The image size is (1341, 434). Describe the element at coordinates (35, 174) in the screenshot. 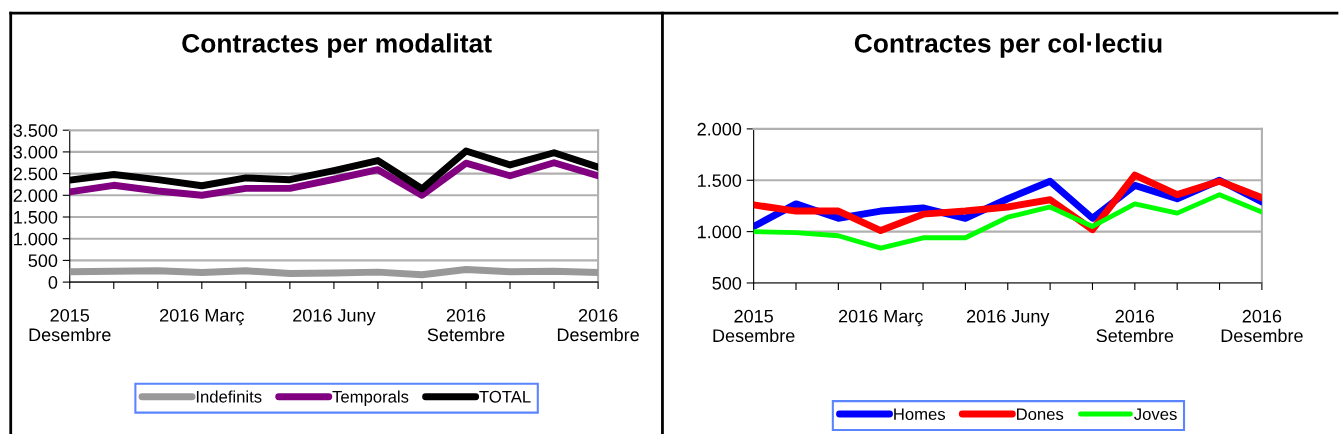

I see `y-tick-label: 2.500` at that location.